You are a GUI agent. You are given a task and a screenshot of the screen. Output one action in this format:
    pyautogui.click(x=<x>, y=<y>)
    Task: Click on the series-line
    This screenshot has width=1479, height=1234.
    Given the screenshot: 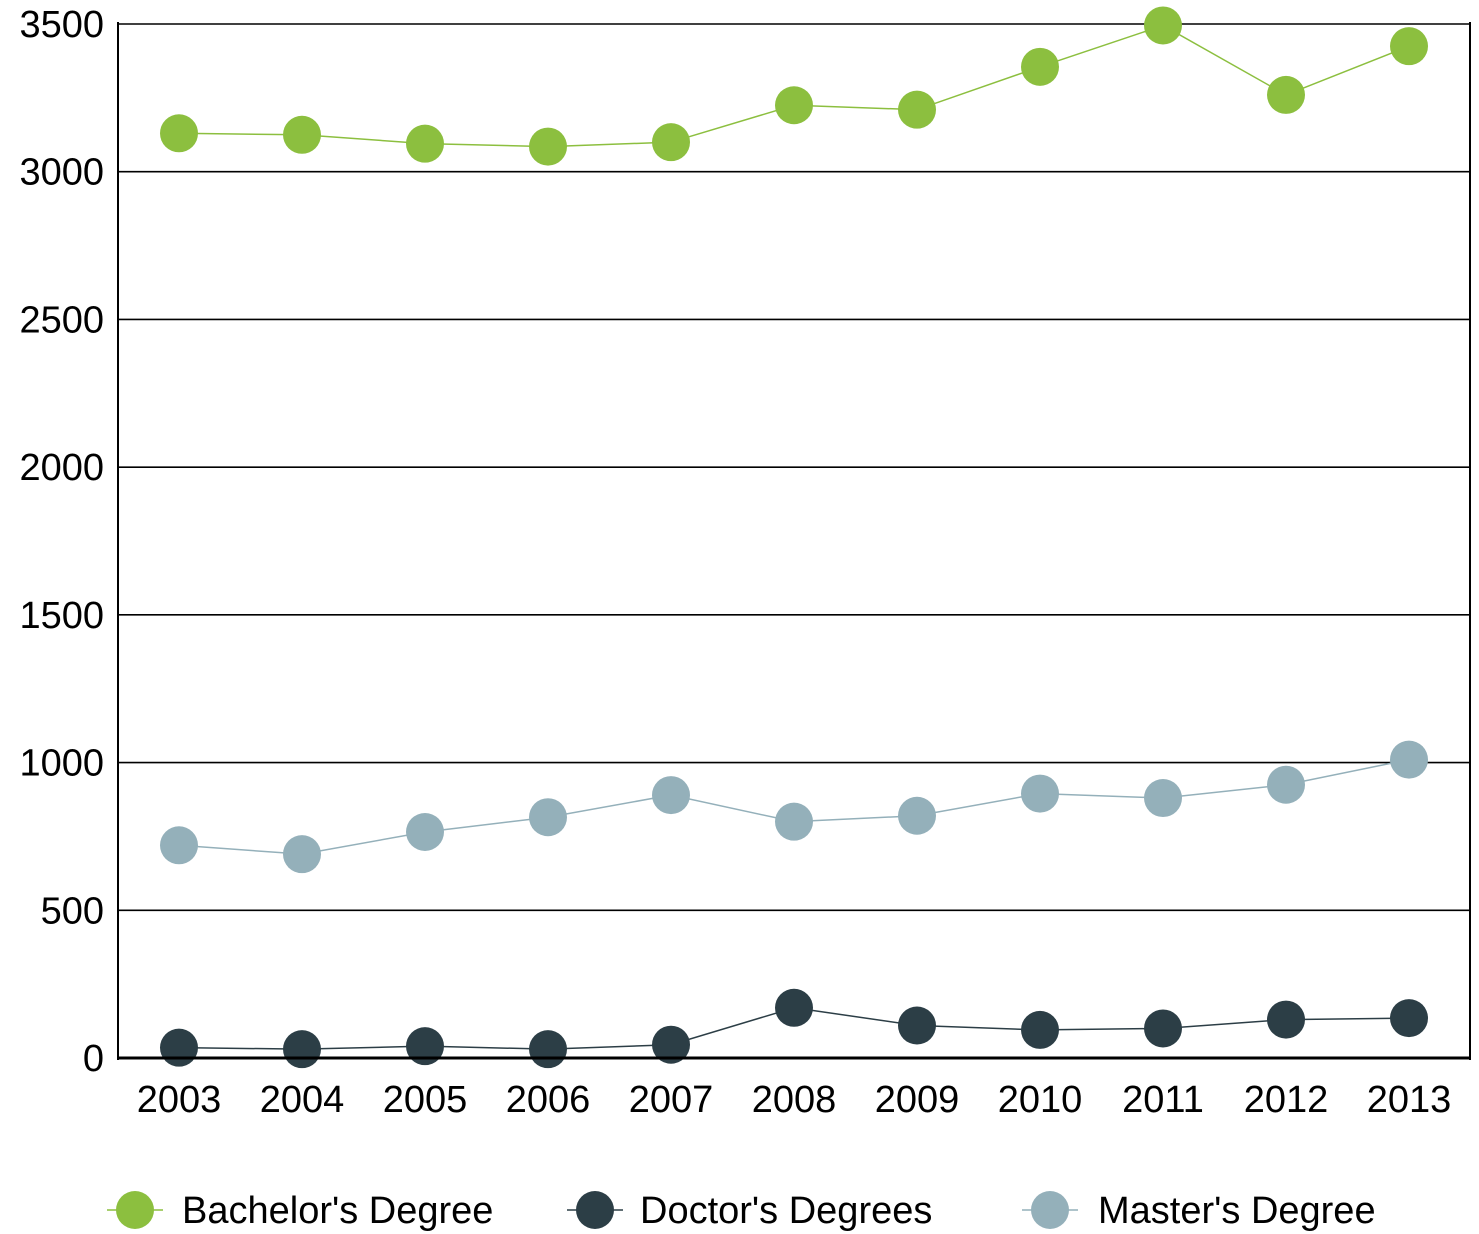 What is the action you would take?
    pyautogui.click(x=794, y=86)
    